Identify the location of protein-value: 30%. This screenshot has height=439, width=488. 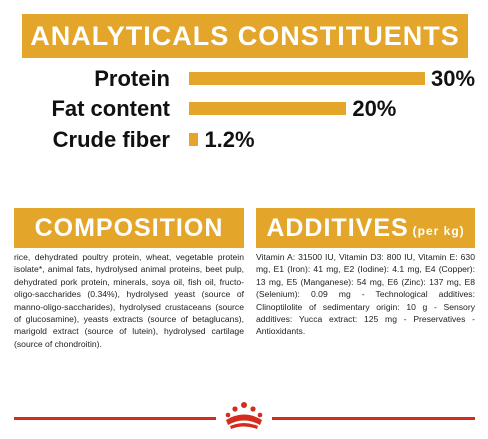
(453, 78).